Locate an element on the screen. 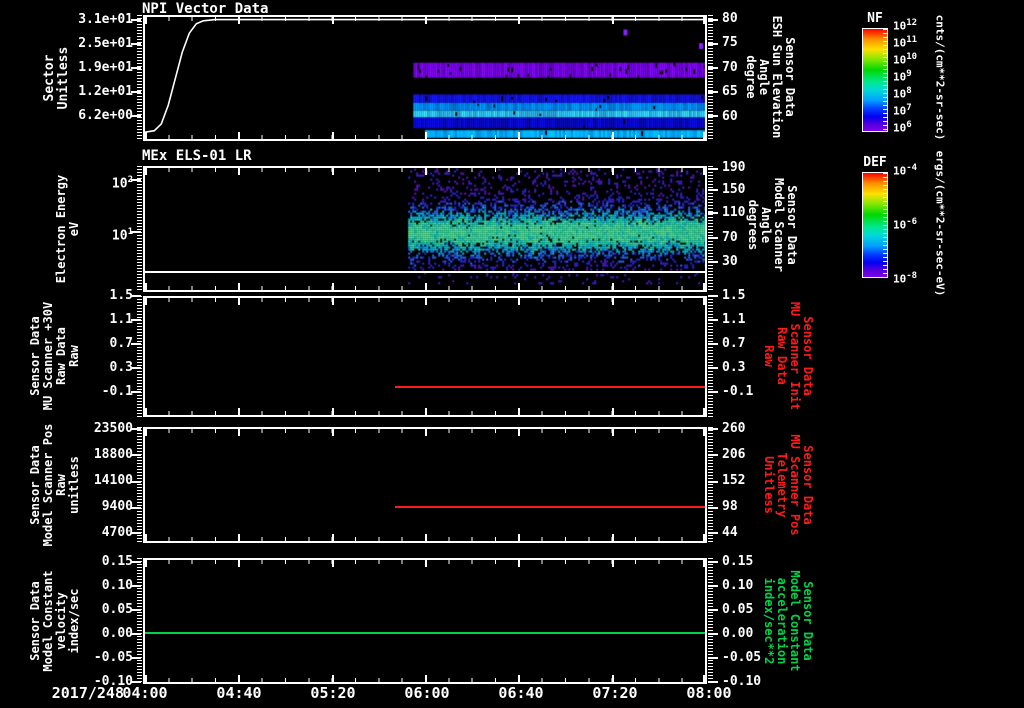 This screenshot has width=1024, height=708. ytick-label: 1.2e+01 is located at coordinates (105, 91).